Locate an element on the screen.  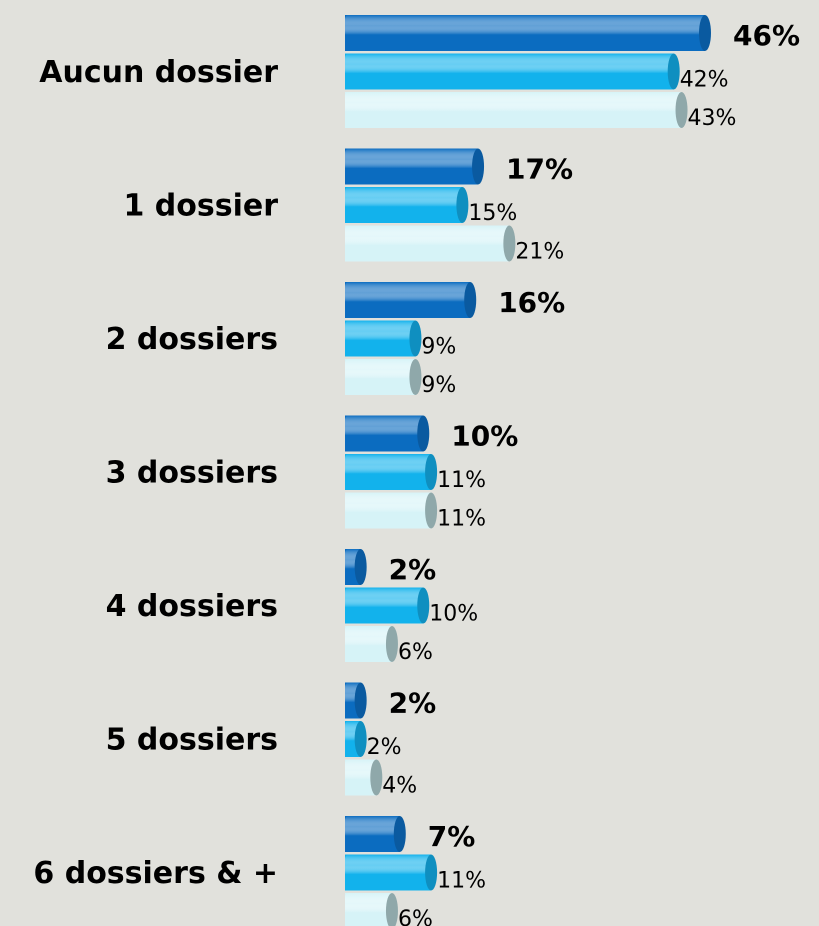
category-label: 5 dossiers is located at coordinates (192, 740).